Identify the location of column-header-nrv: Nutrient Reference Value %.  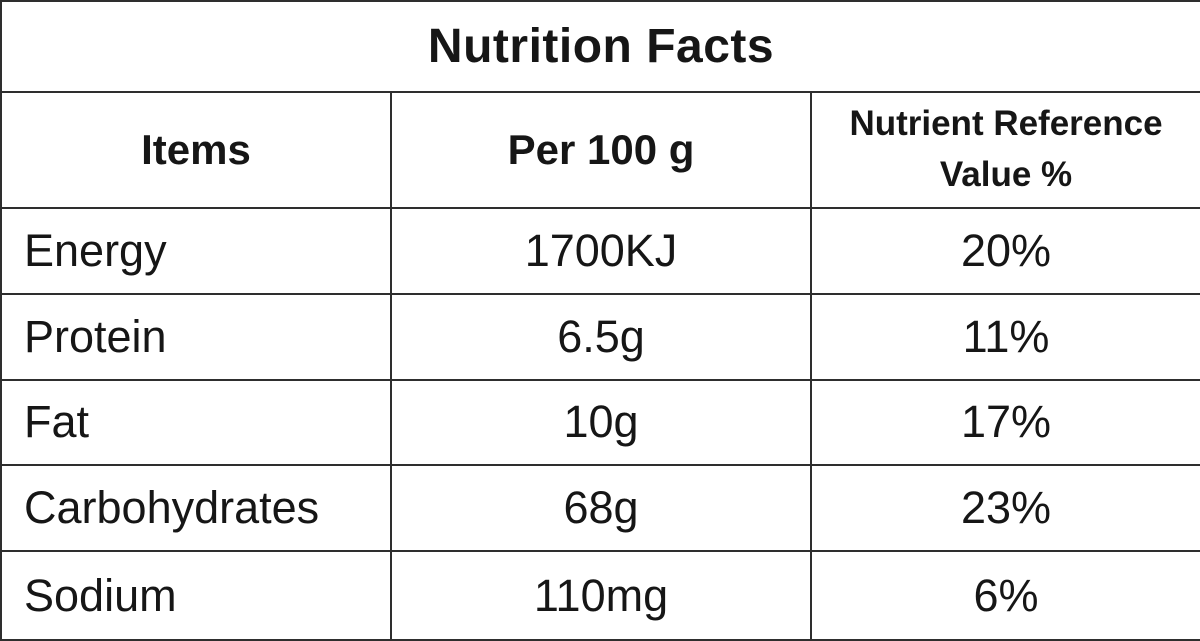
(1004, 149).